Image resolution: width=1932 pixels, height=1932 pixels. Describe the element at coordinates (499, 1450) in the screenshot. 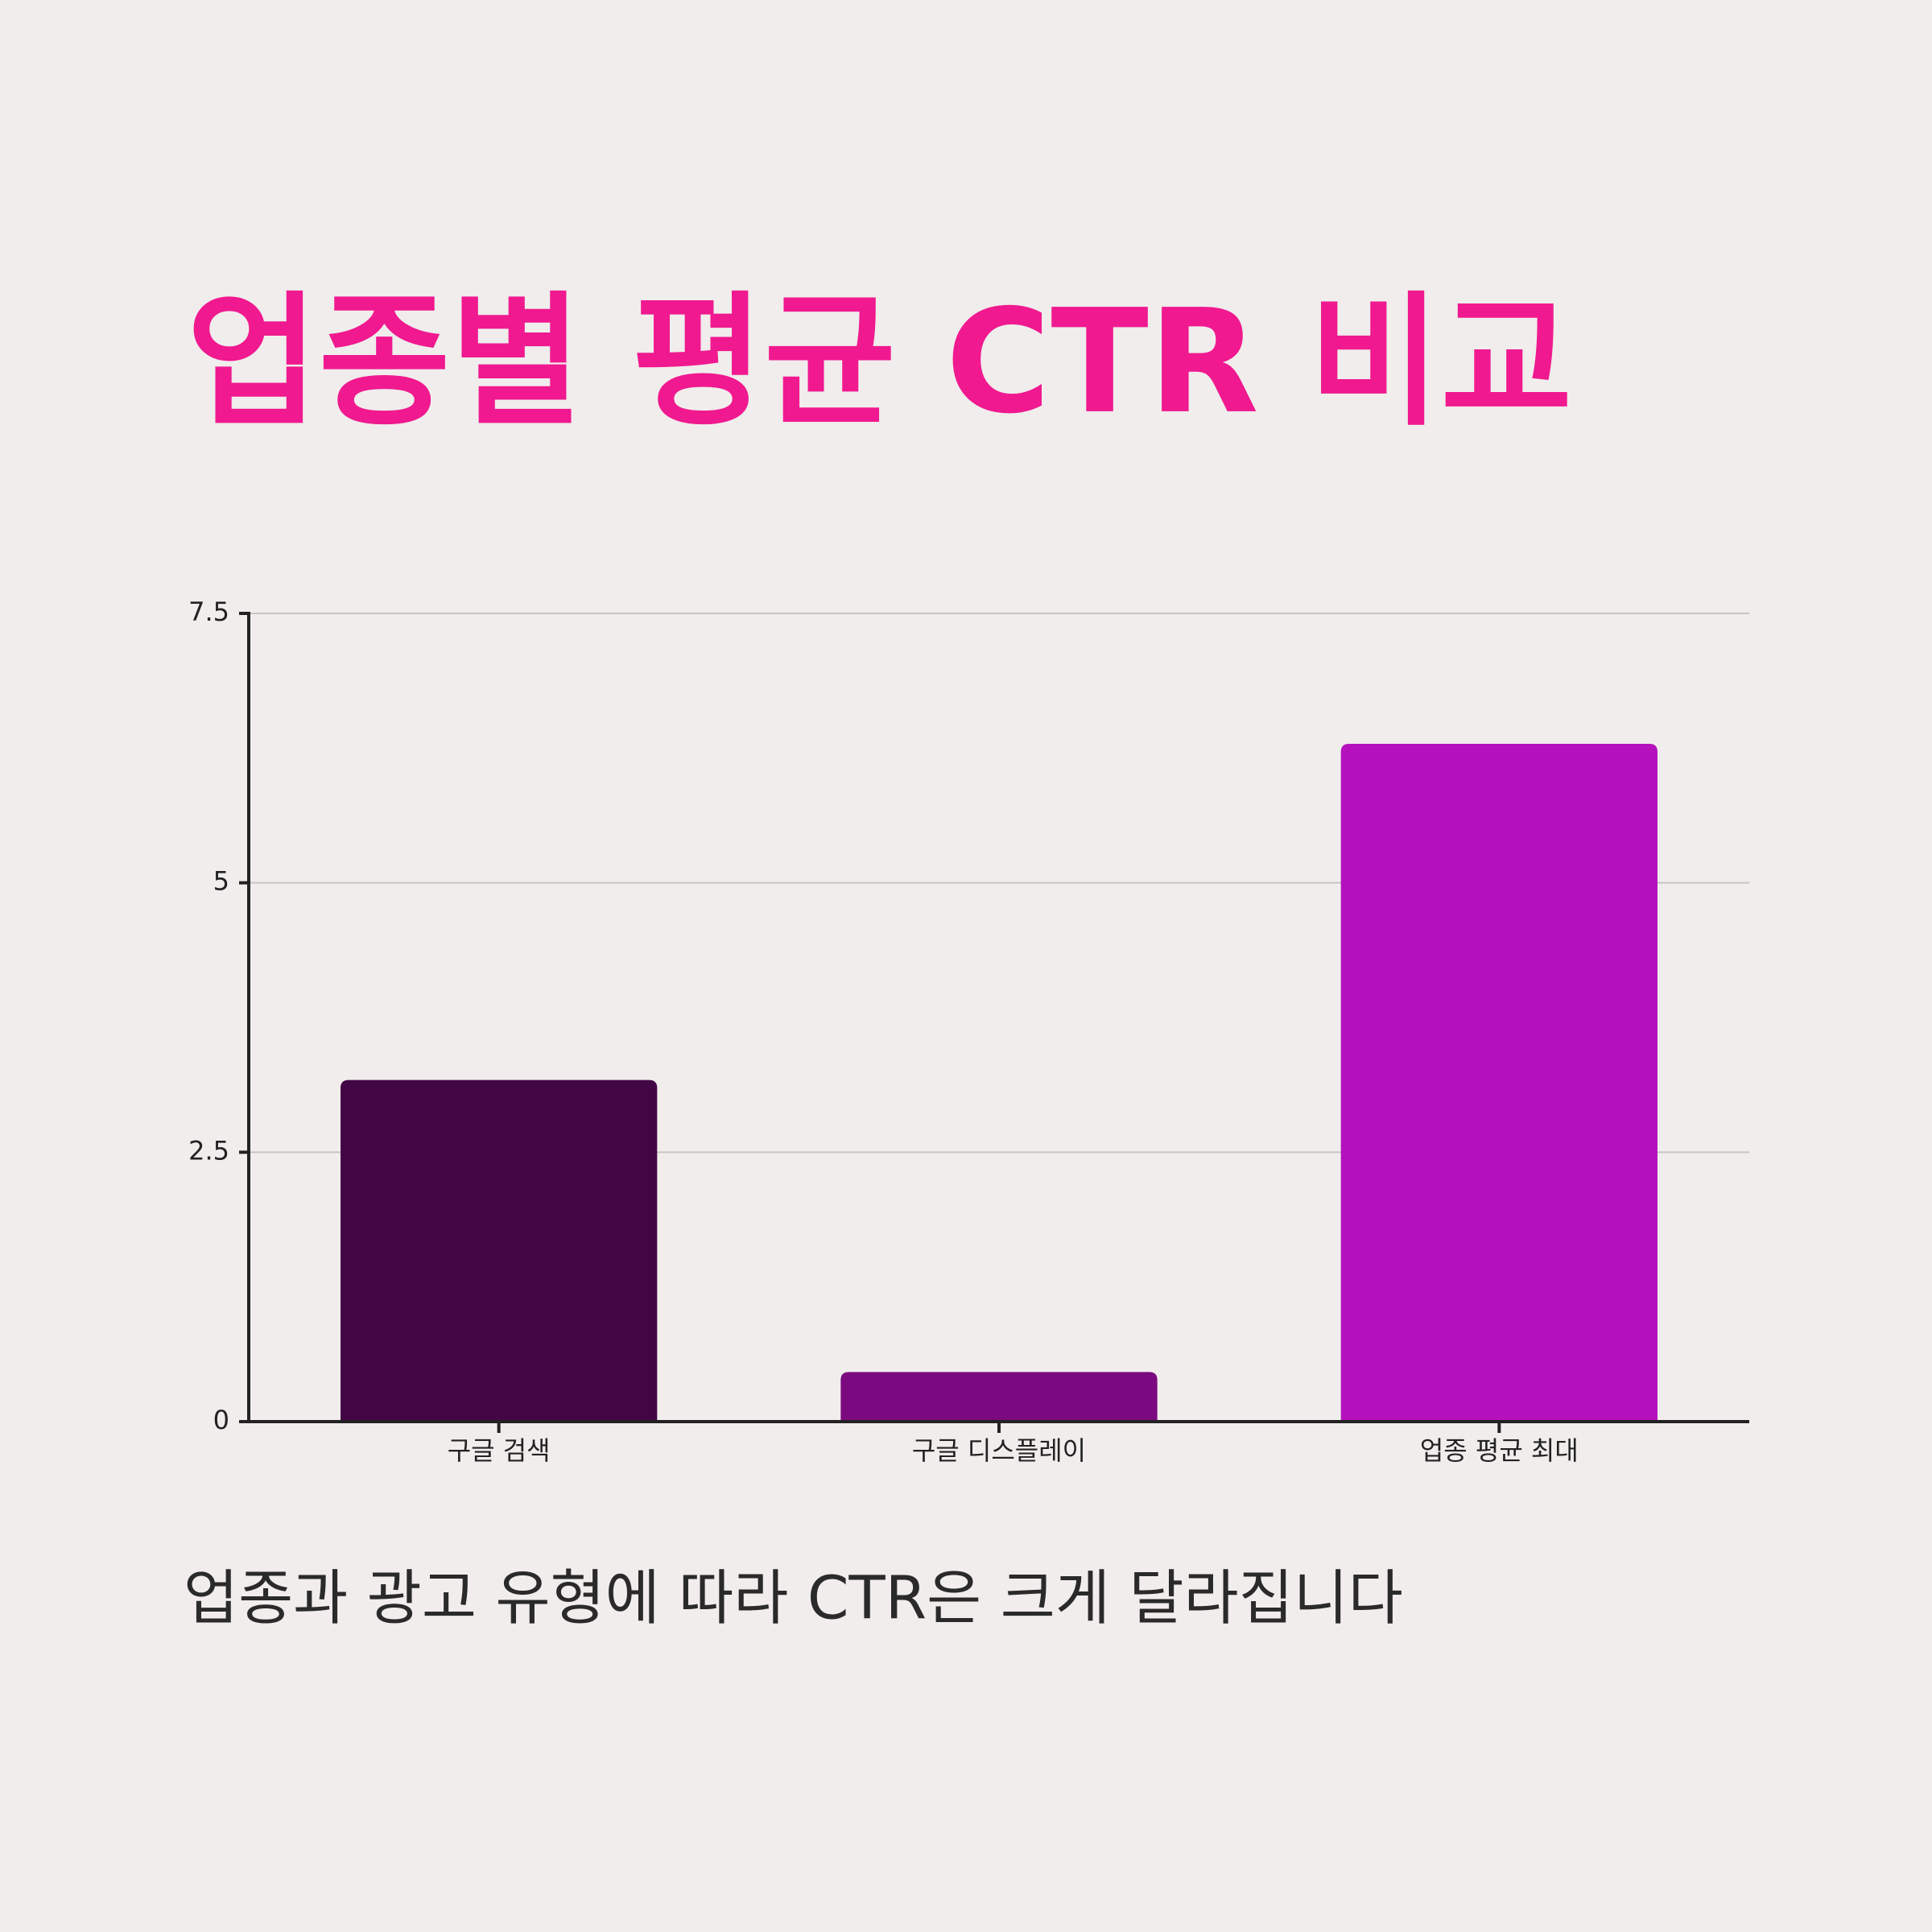

I see `x-tick-label: 구글 검색` at that location.